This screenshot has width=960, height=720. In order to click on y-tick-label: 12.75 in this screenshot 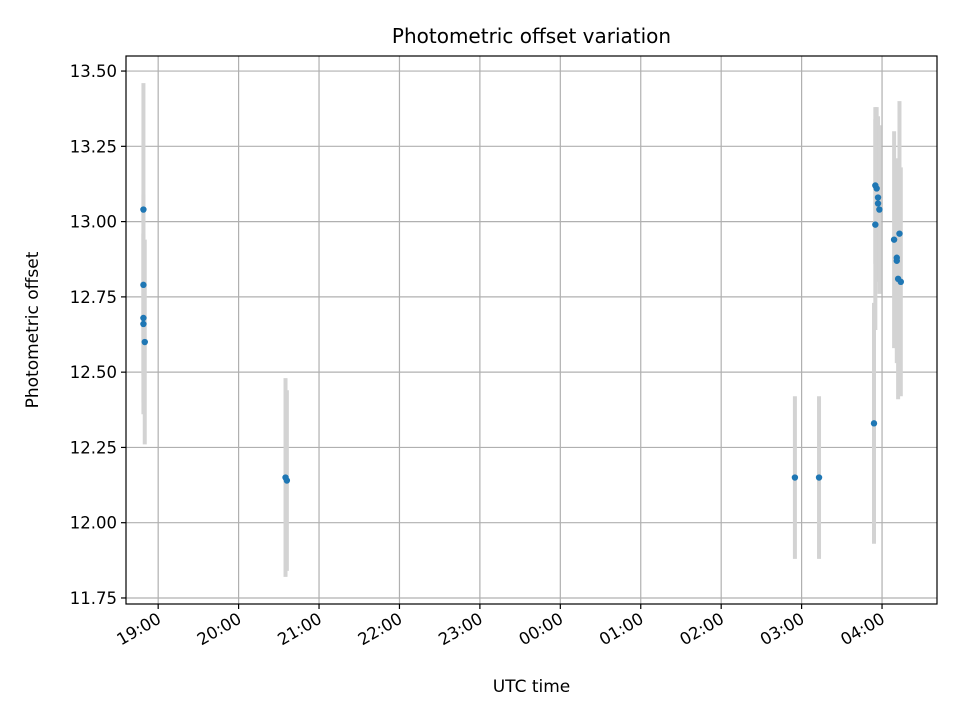, I will do `click(93, 297)`.